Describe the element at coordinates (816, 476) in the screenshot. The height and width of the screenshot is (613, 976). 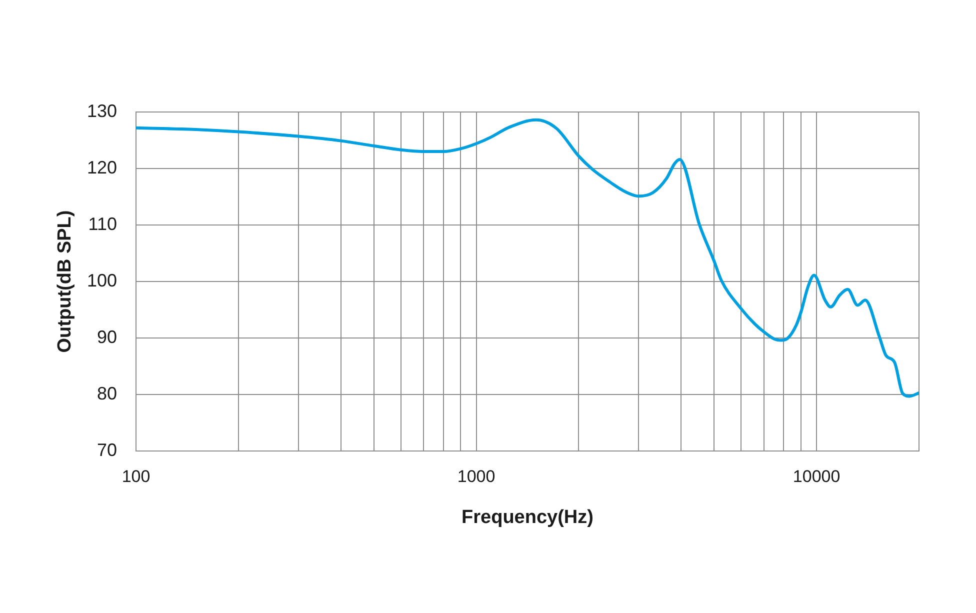
I see `x-tick-label: 10000` at that location.